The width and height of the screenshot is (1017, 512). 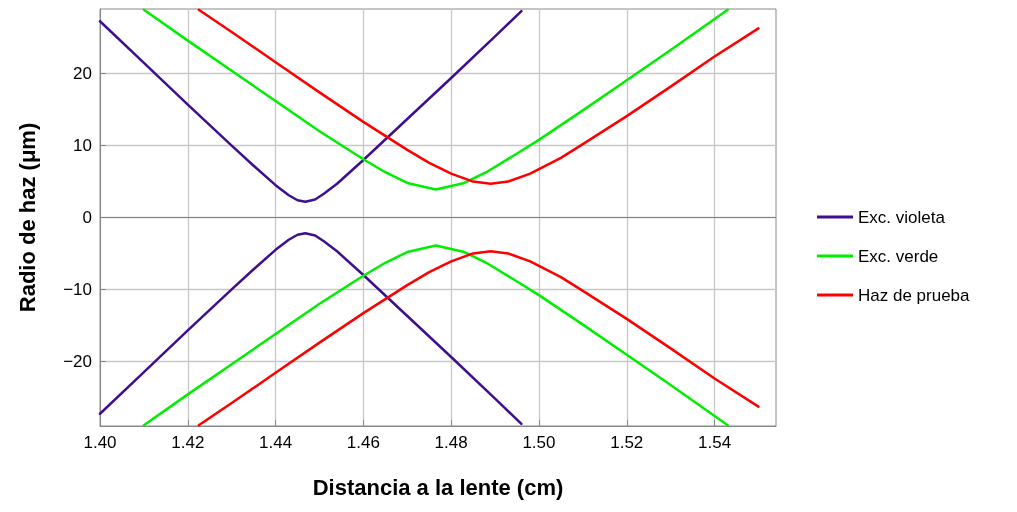 What do you see at coordinates (539, 442) in the screenshot?
I see `x-tick-label: 1.50` at bounding box center [539, 442].